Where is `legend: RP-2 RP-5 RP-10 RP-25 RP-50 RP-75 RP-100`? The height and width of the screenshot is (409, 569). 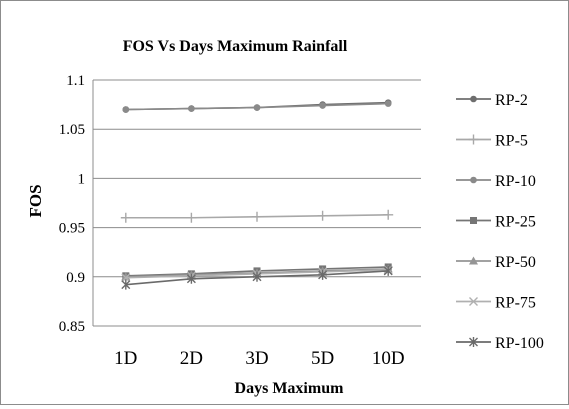 legend: RP-2 RP-5 RP-10 RP-25 RP-50 RP-75 RP-100 is located at coordinates (500, 222).